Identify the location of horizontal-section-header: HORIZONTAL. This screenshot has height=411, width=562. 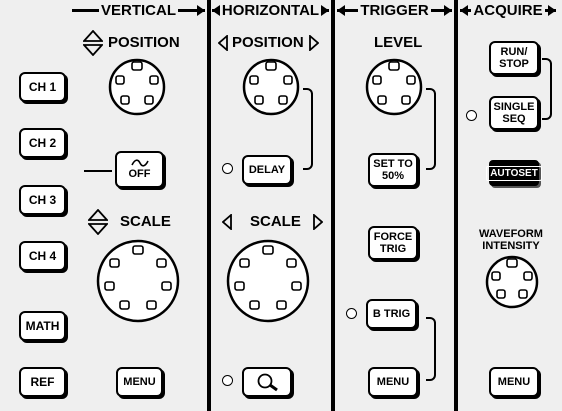
(270, 10).